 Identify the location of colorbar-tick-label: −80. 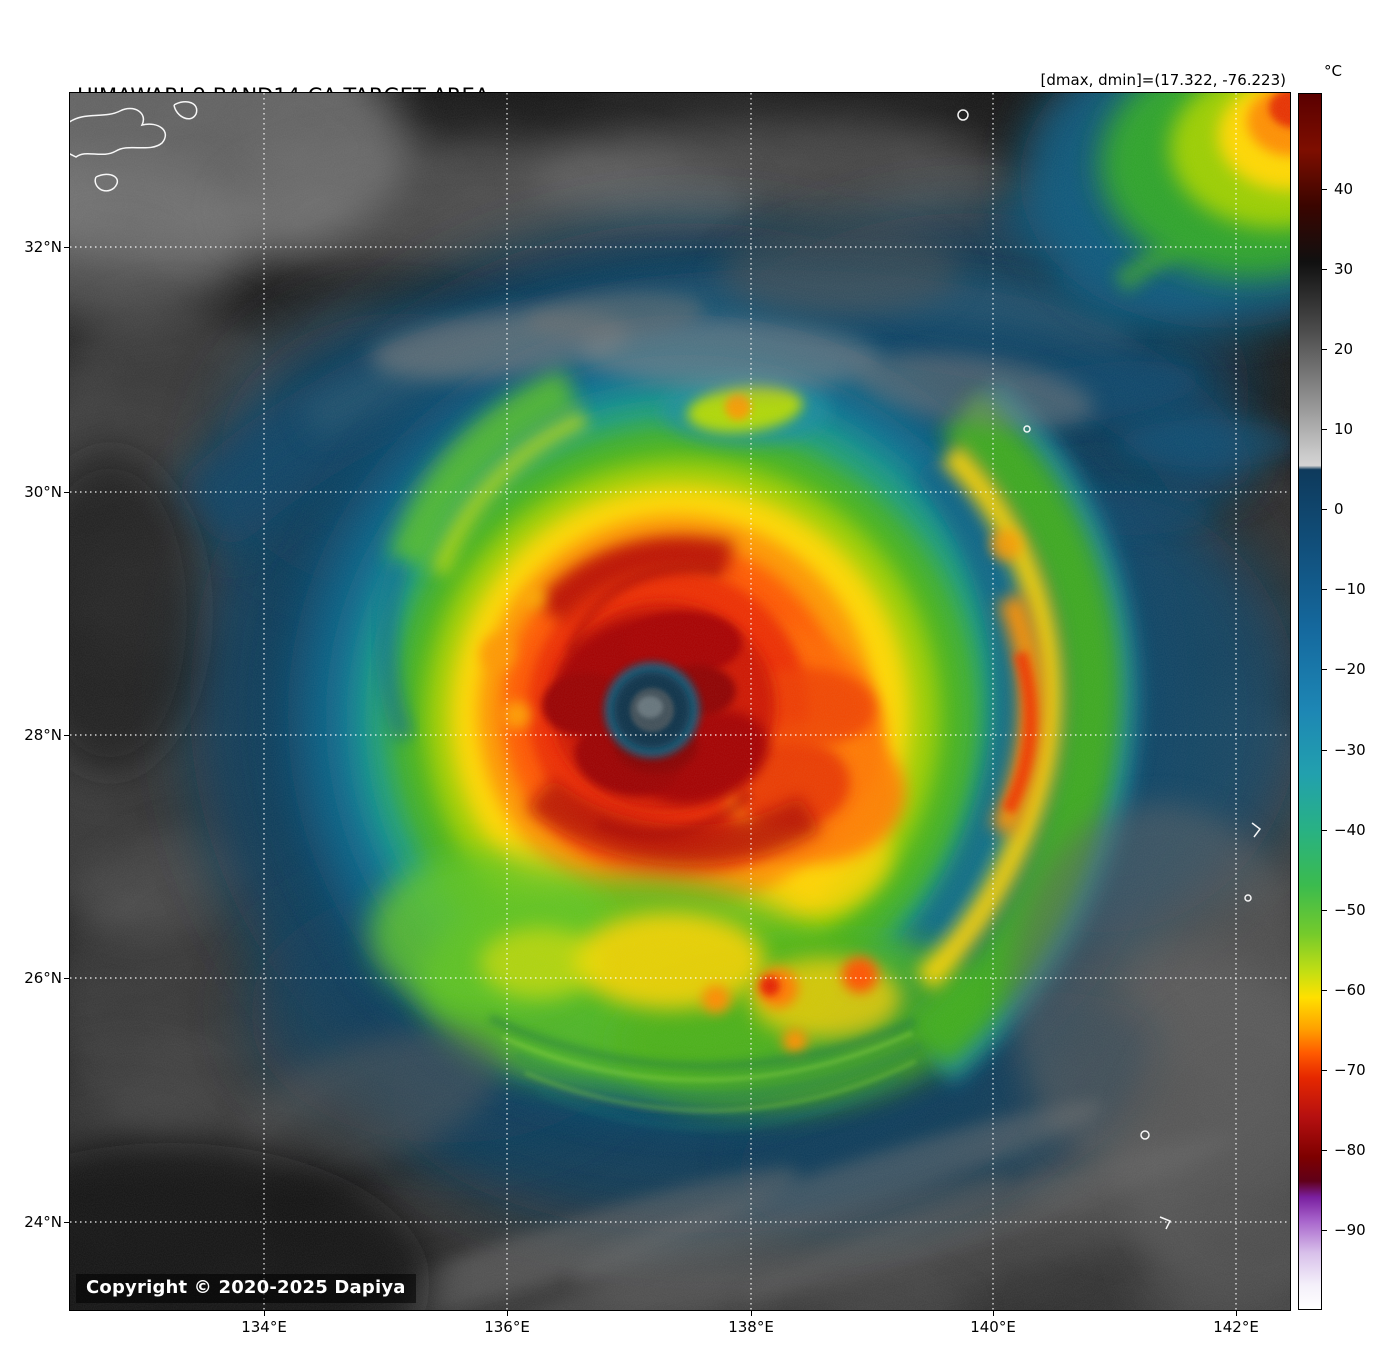
(1350, 1150).